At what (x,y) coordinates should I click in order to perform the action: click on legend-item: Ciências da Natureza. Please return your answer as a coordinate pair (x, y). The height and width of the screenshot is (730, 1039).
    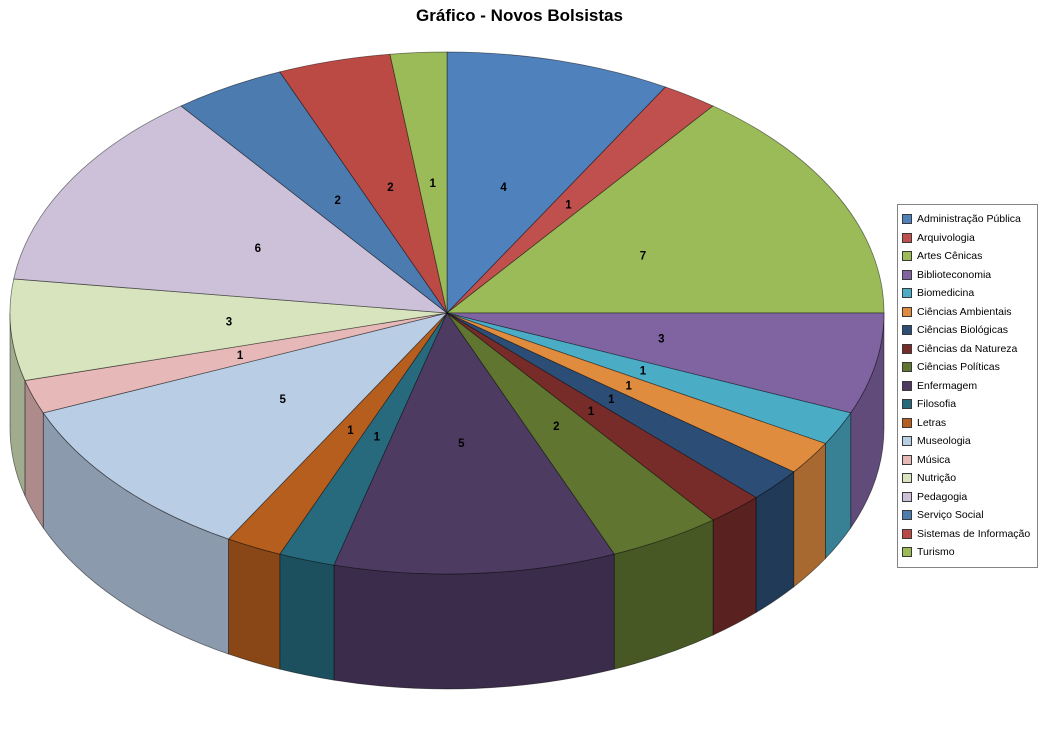
    Looking at the image, I should click on (968, 349).